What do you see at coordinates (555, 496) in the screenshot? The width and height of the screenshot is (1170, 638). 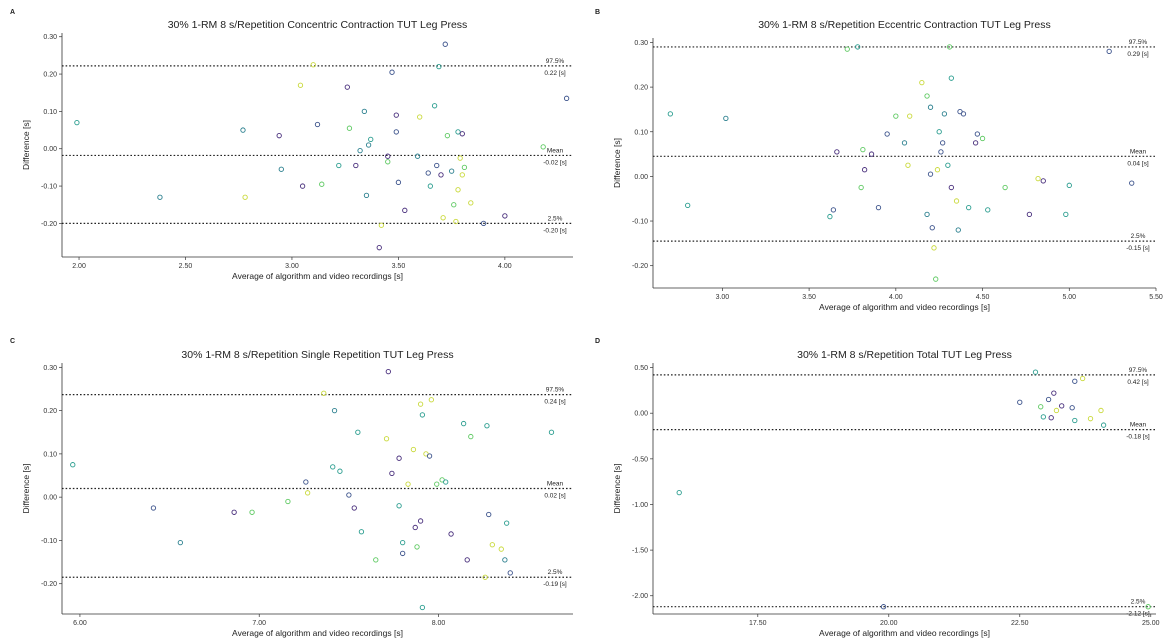 I see `reference-line-value: 0.02 [s]` at bounding box center [555, 496].